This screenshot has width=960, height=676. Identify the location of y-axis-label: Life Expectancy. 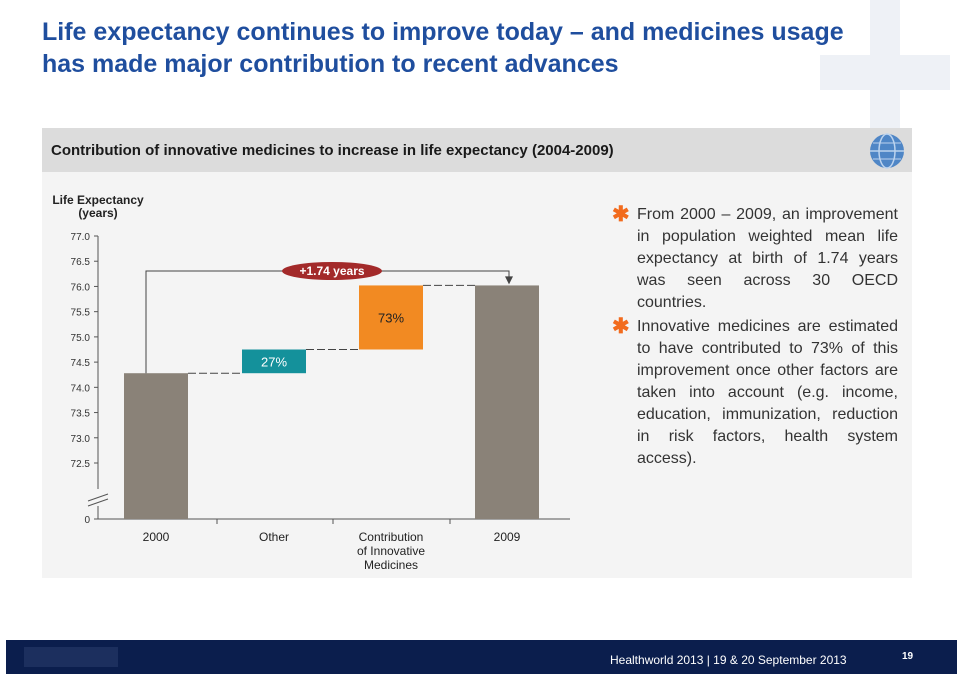
(98, 200).